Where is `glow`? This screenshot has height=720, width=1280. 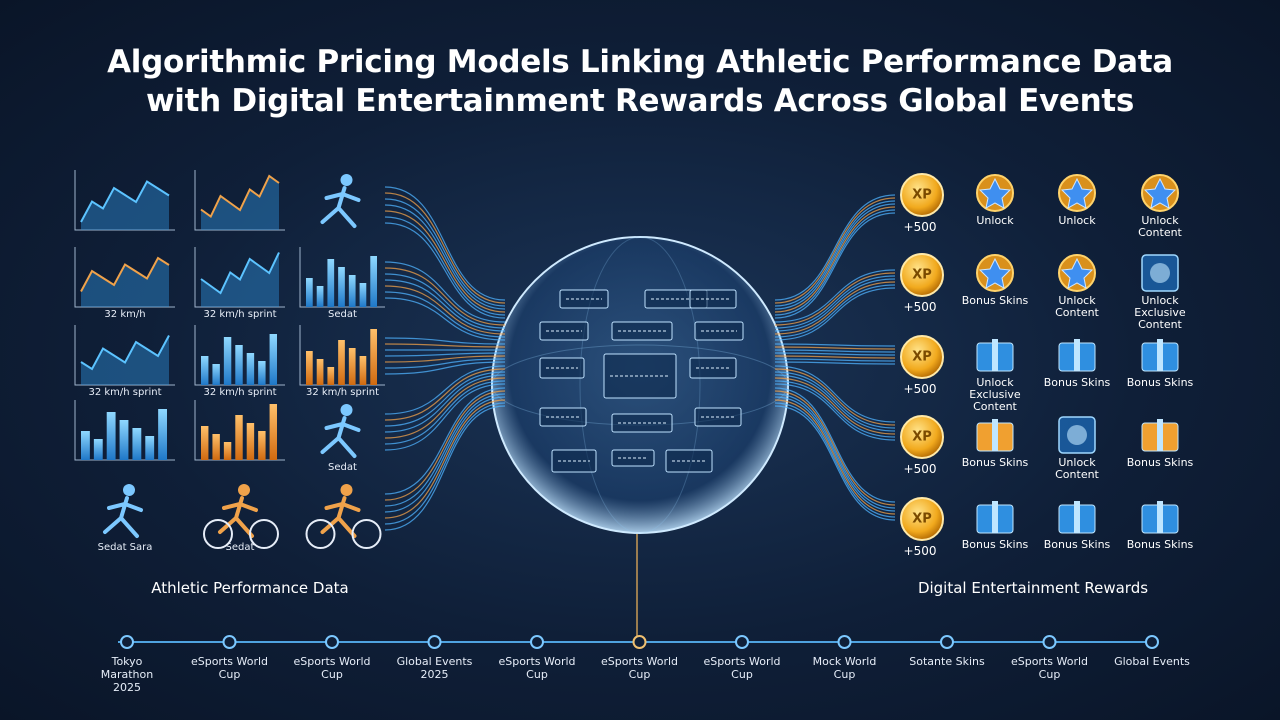 glow is located at coordinates (1077, 435).